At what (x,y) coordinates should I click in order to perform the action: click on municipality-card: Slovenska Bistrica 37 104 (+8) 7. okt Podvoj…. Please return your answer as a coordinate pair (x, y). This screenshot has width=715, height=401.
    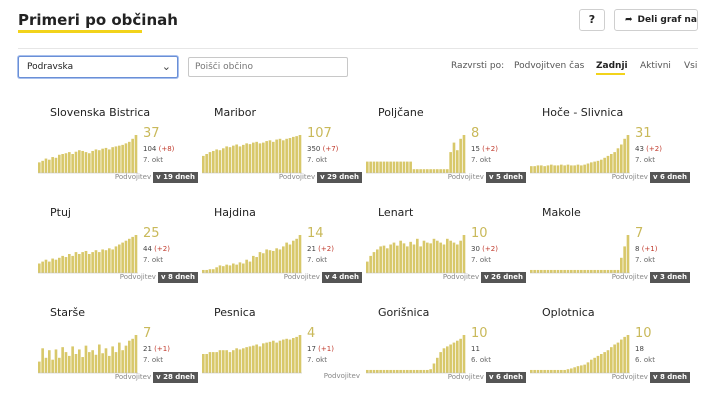
    Looking at the image, I should click on (118, 151).